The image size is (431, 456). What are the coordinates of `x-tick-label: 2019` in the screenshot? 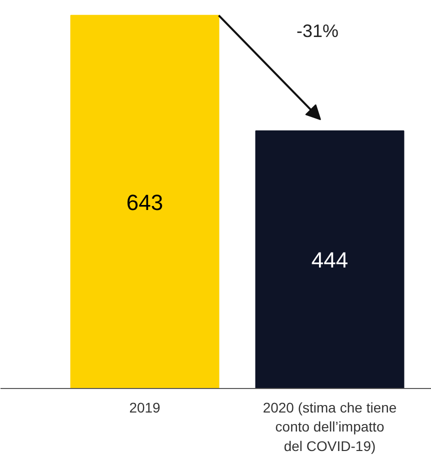 It's located at (145, 408).